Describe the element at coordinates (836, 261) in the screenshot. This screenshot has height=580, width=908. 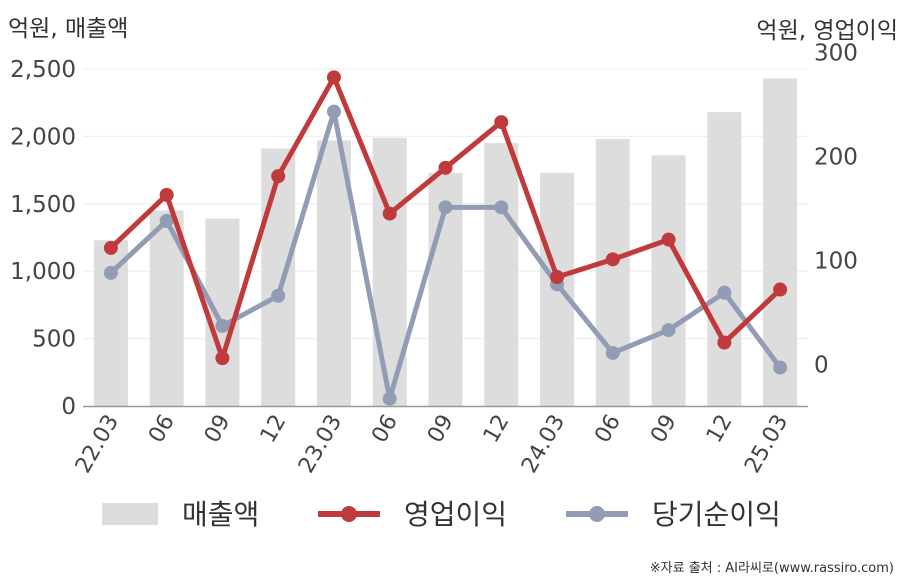
I see `right-tick-label: 100` at that location.